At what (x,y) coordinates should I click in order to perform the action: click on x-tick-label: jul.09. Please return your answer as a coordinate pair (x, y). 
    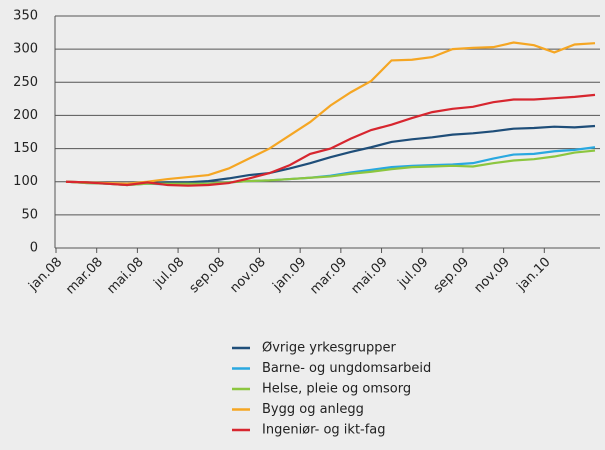
    Looking at the image, I should click on (413, 273).